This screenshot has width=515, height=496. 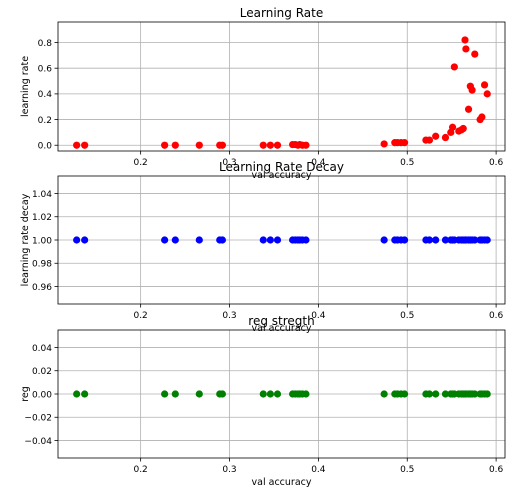 I want to click on y-tick-label: 0.04, so click(x=42, y=349).